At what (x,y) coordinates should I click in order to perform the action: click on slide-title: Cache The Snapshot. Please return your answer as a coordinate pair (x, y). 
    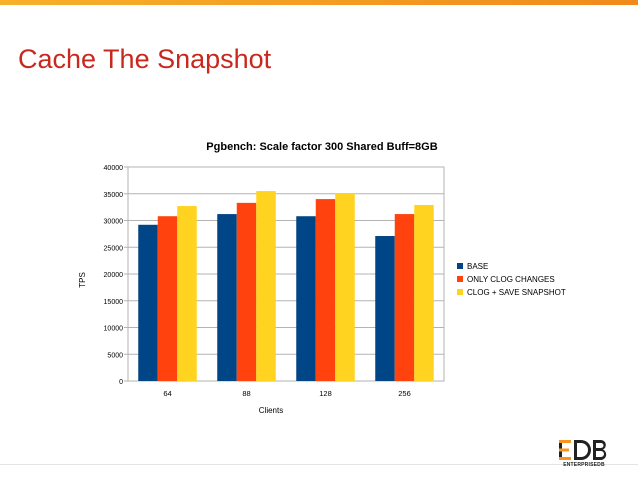
    Looking at the image, I should click on (145, 59).